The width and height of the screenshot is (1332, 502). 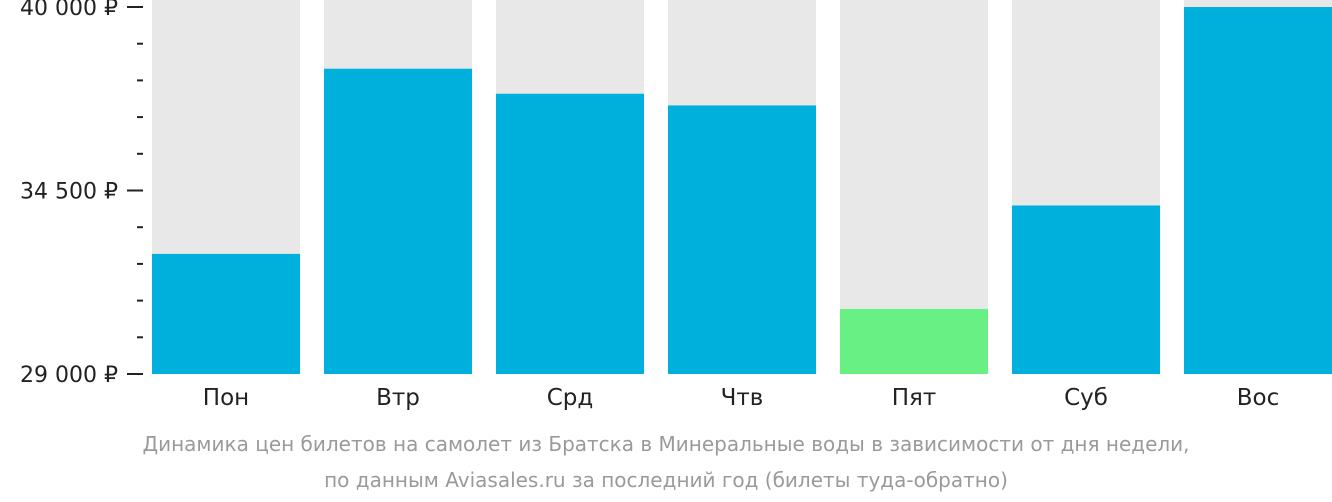 I want to click on x-tick-label: Срд, so click(x=570, y=398).